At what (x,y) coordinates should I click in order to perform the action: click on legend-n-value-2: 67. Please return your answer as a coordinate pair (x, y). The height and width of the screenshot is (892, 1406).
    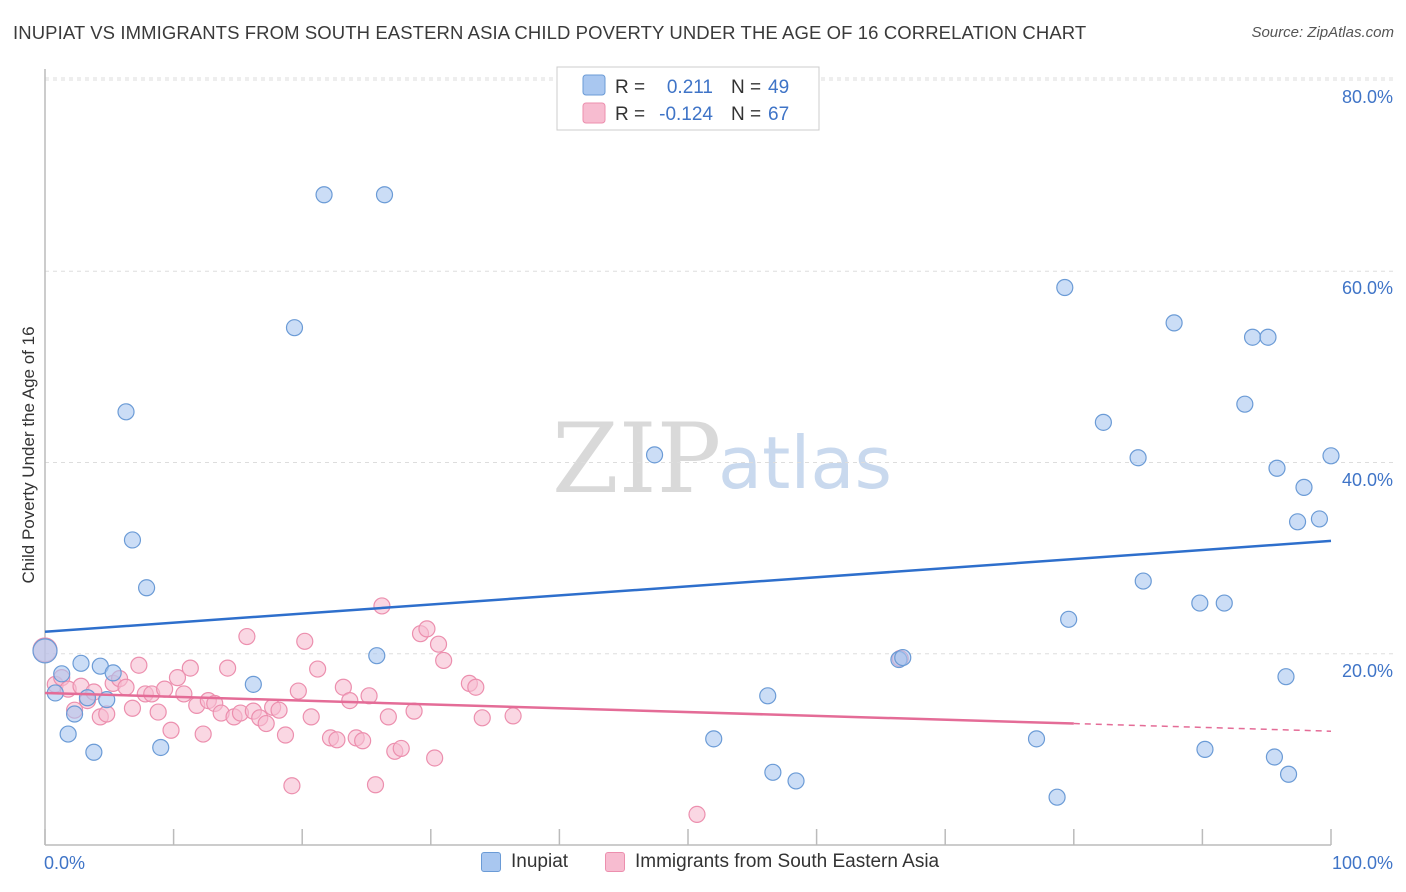
    Looking at the image, I should click on (778, 114).